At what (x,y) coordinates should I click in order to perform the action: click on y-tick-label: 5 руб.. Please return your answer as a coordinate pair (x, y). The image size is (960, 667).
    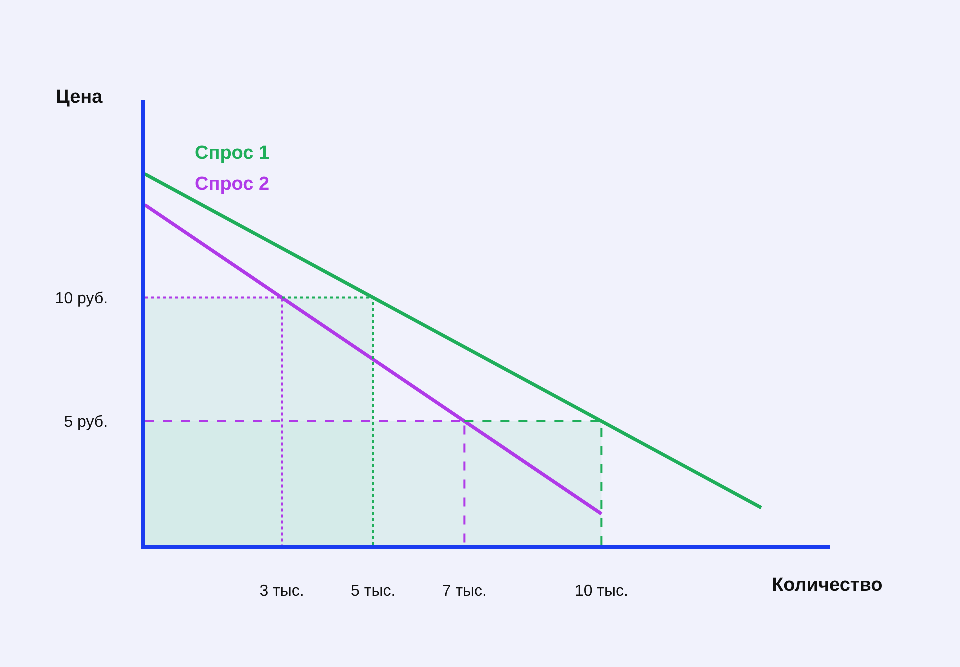
    Looking at the image, I should click on (86, 422).